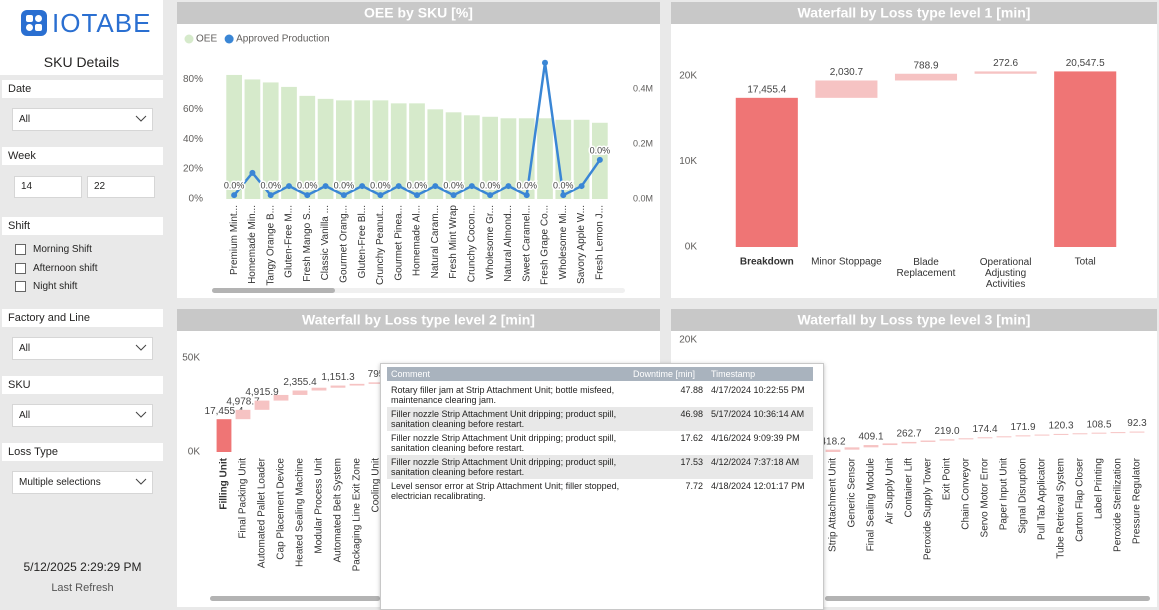 The width and height of the screenshot is (1159, 610). What do you see at coordinates (81, 37) in the screenshot?
I see `sidebar-header: IOTABE SKU Details` at bounding box center [81, 37].